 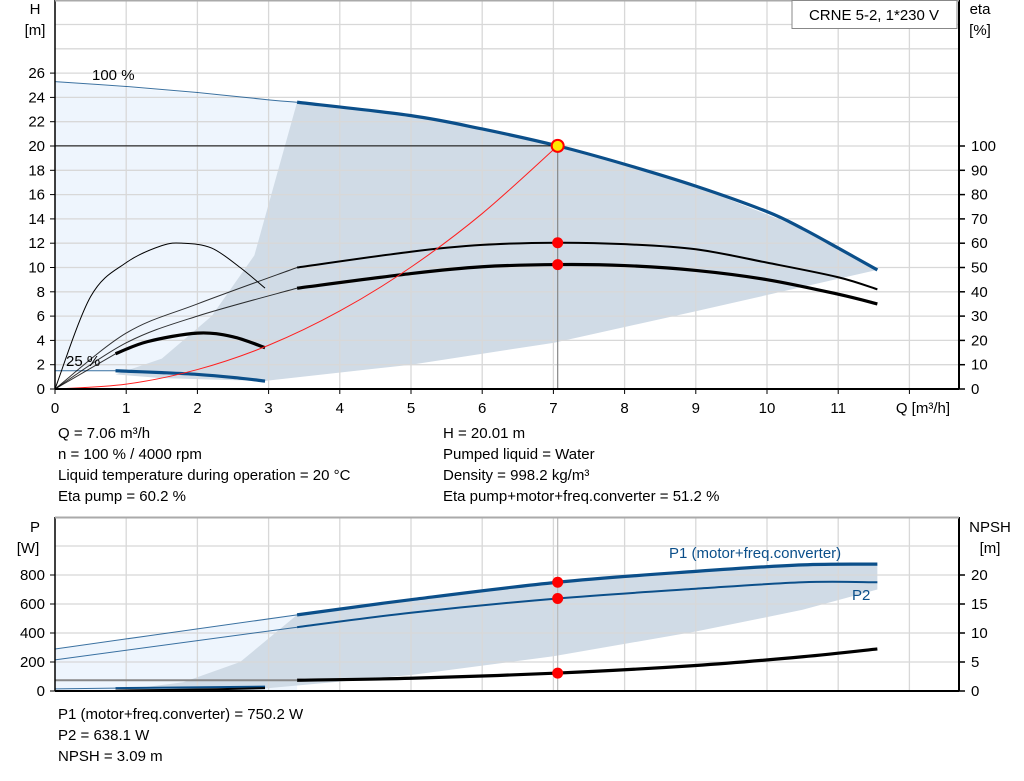 What do you see at coordinates (983, 146) in the screenshot?
I see `head-chart-y2-tick-label: 100` at bounding box center [983, 146].